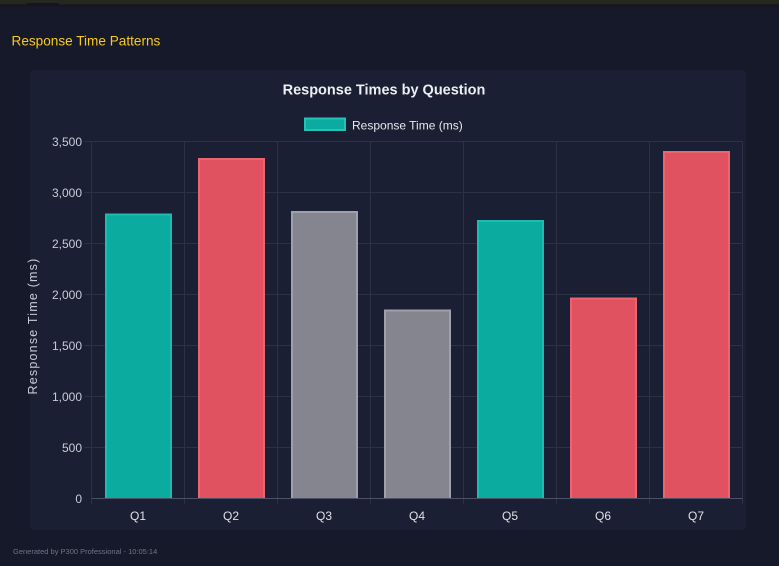 Image resolution: width=779 pixels, height=566 pixels. Describe the element at coordinates (72, 448) in the screenshot. I see `svg-text: 500` at that location.